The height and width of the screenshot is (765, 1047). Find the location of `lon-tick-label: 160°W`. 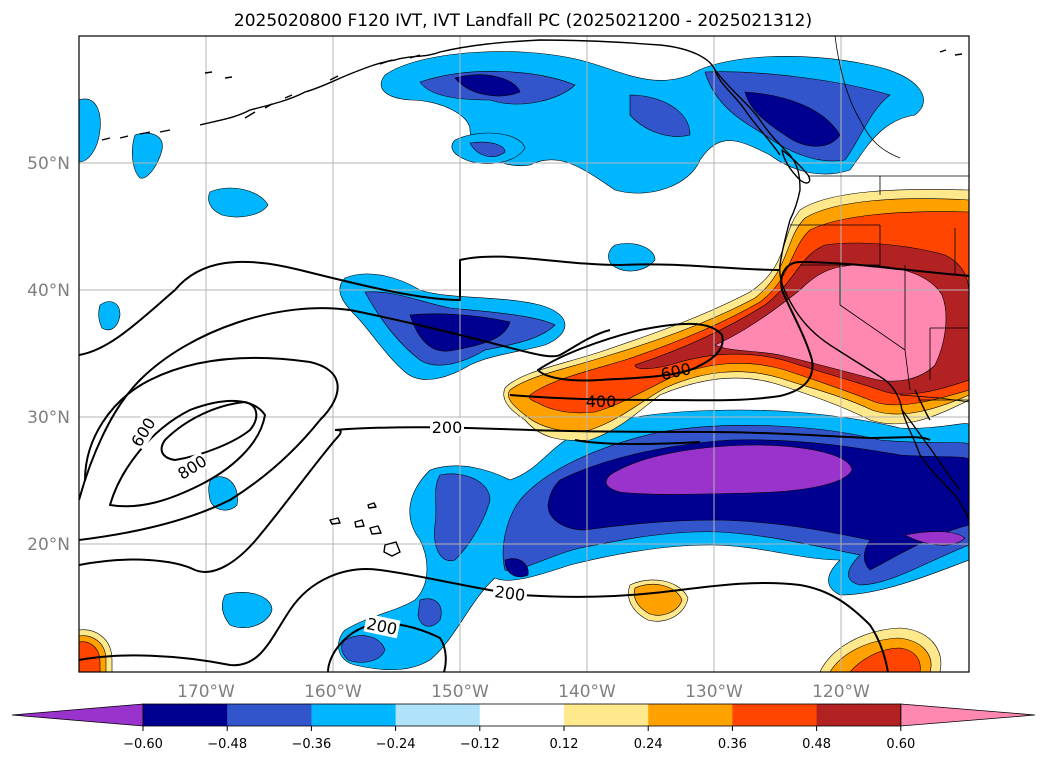

lon-tick-label: 160°W is located at coordinates (333, 692).